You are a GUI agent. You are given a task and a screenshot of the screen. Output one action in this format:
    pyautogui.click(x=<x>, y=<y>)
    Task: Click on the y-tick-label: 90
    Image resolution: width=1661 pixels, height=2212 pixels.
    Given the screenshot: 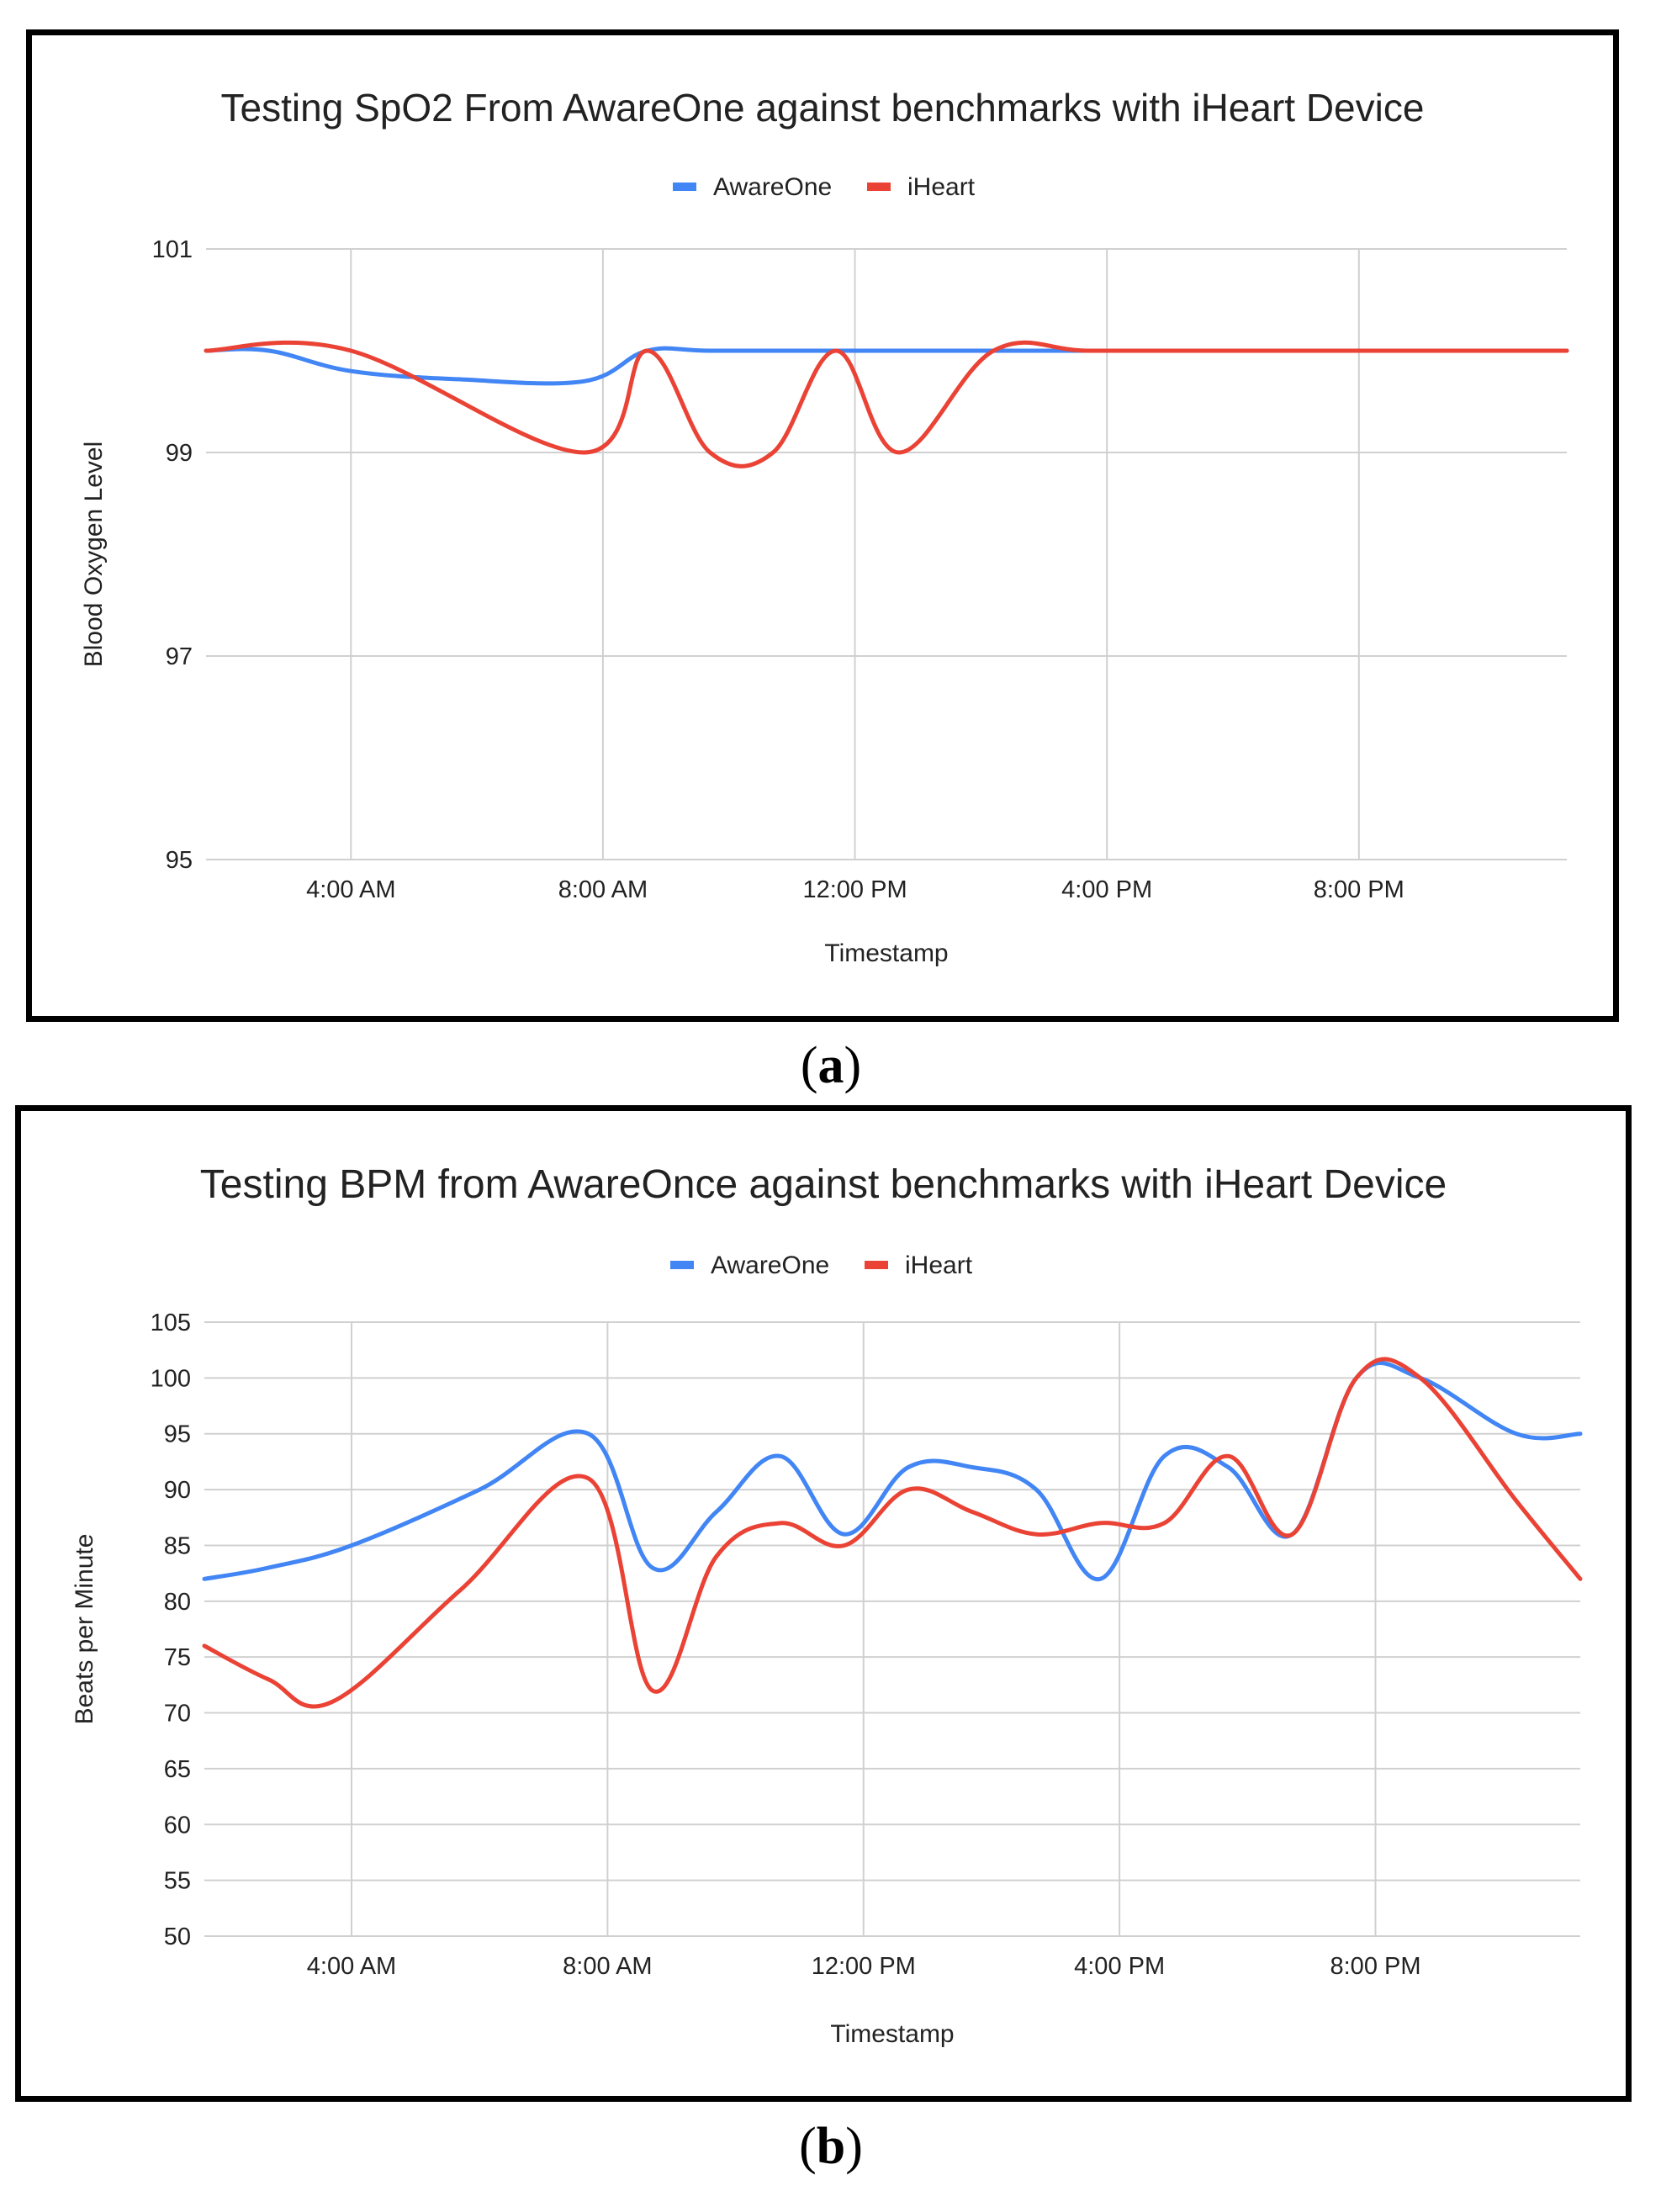 What is the action you would take?
    pyautogui.click(x=177, y=1490)
    